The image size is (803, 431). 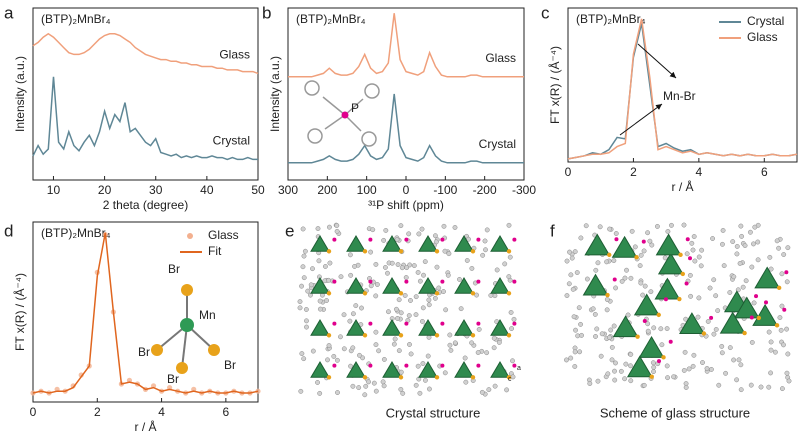 I want to click on x-tick-label: 2, so click(x=97, y=412).